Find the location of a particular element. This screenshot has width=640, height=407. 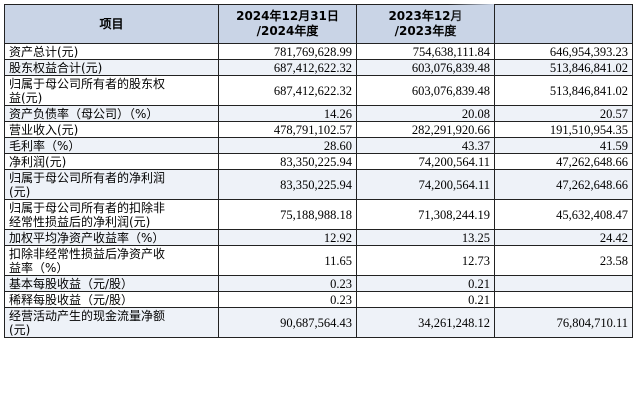

value-2024: 781,769,628.99 is located at coordinates (287, 51).